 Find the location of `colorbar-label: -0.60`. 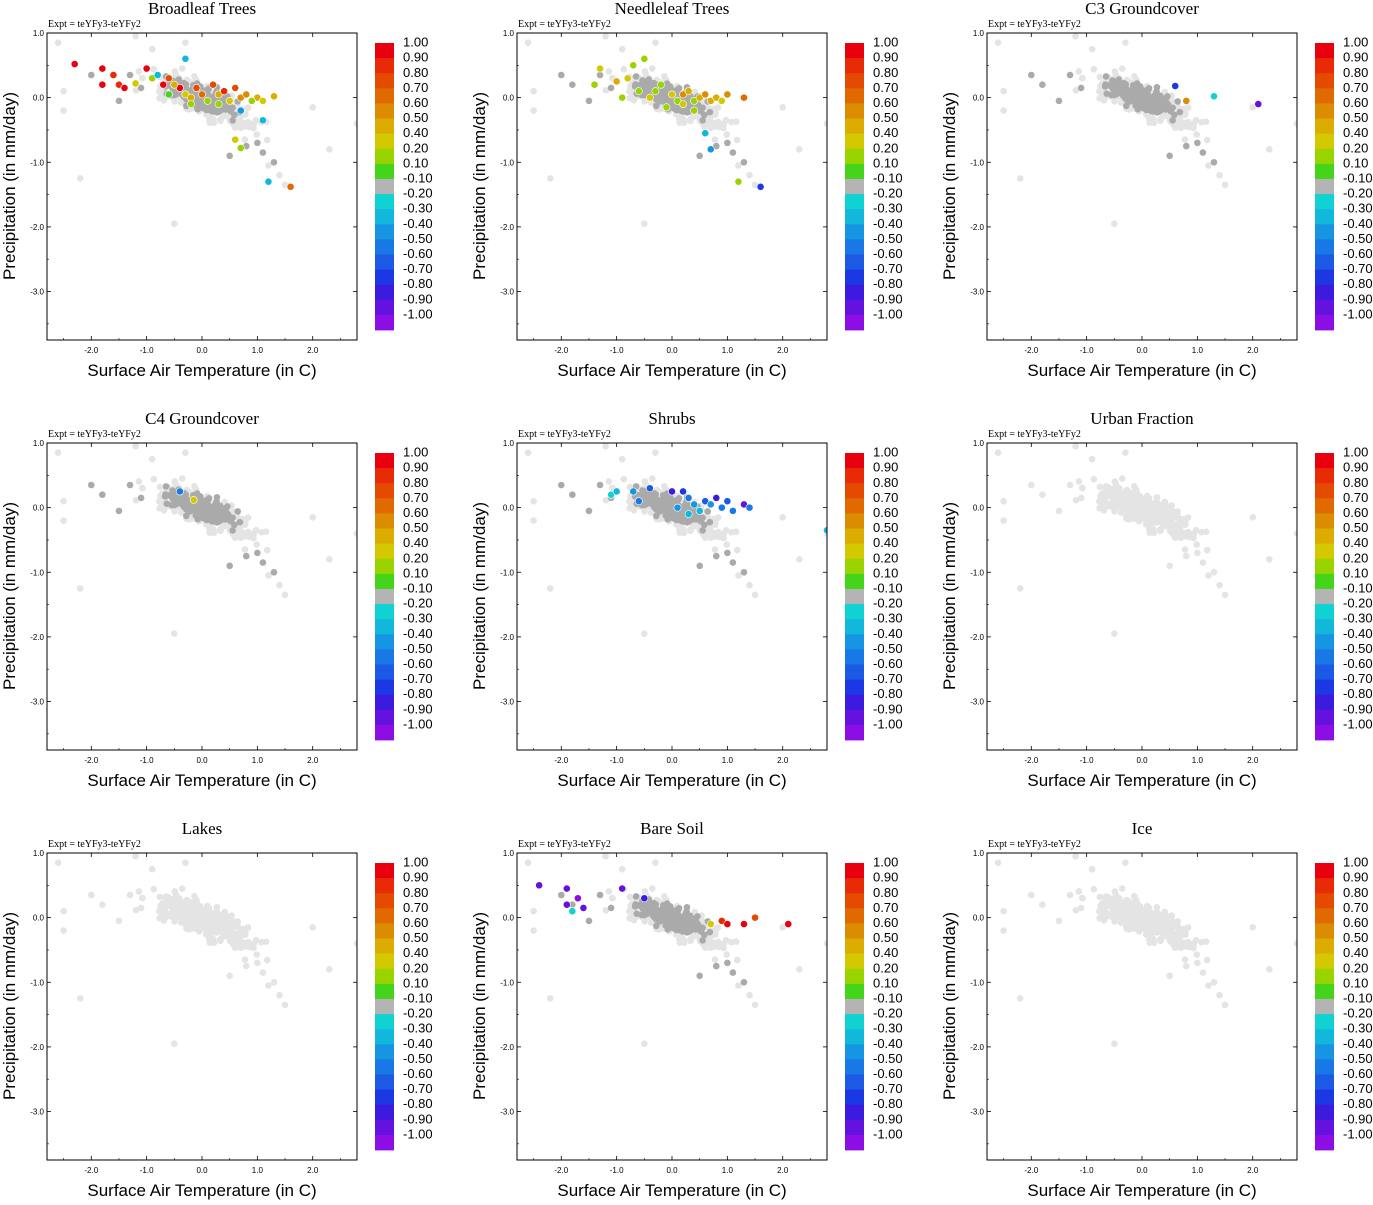

colorbar-label: -0.60 is located at coordinates (888, 1073).